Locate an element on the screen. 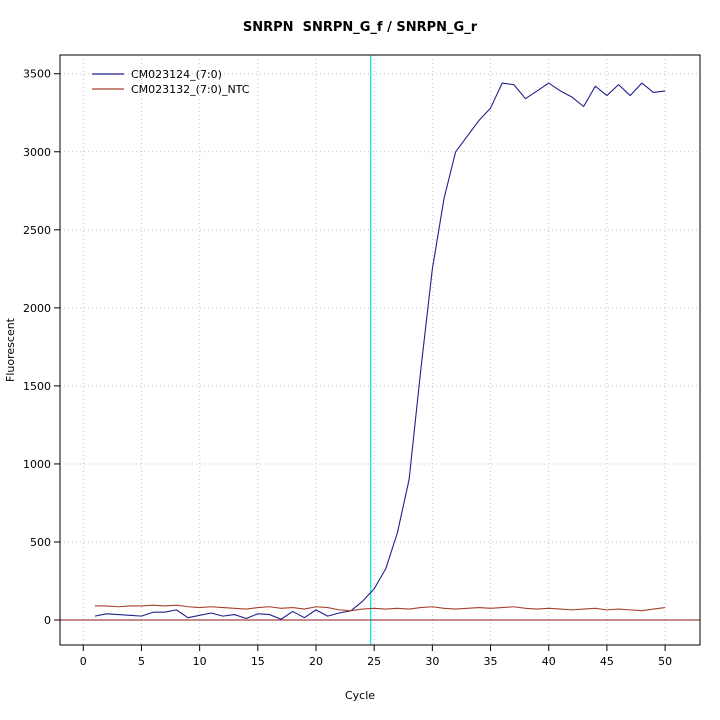 The image size is (720, 720). x-tick-label: 10 is located at coordinates (200, 661).